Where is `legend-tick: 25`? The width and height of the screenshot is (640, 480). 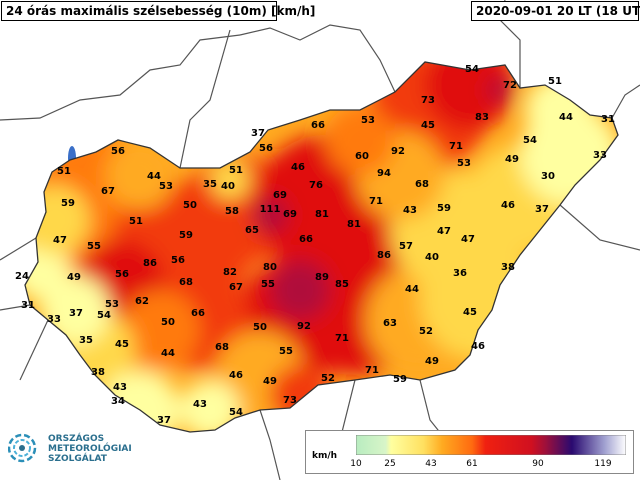 legend-tick: 25 is located at coordinates (390, 464).